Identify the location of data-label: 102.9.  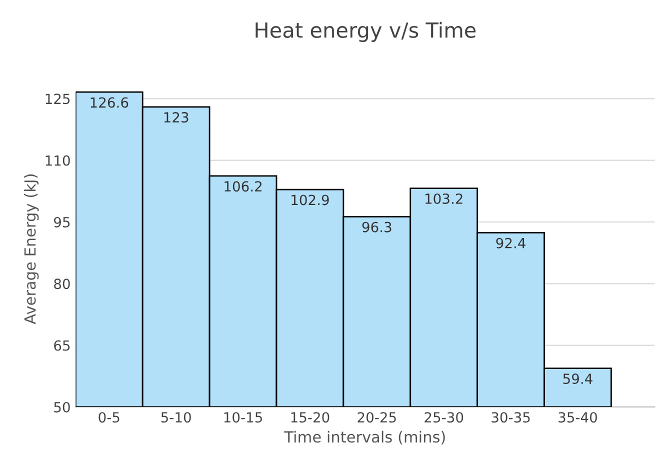
(310, 200).